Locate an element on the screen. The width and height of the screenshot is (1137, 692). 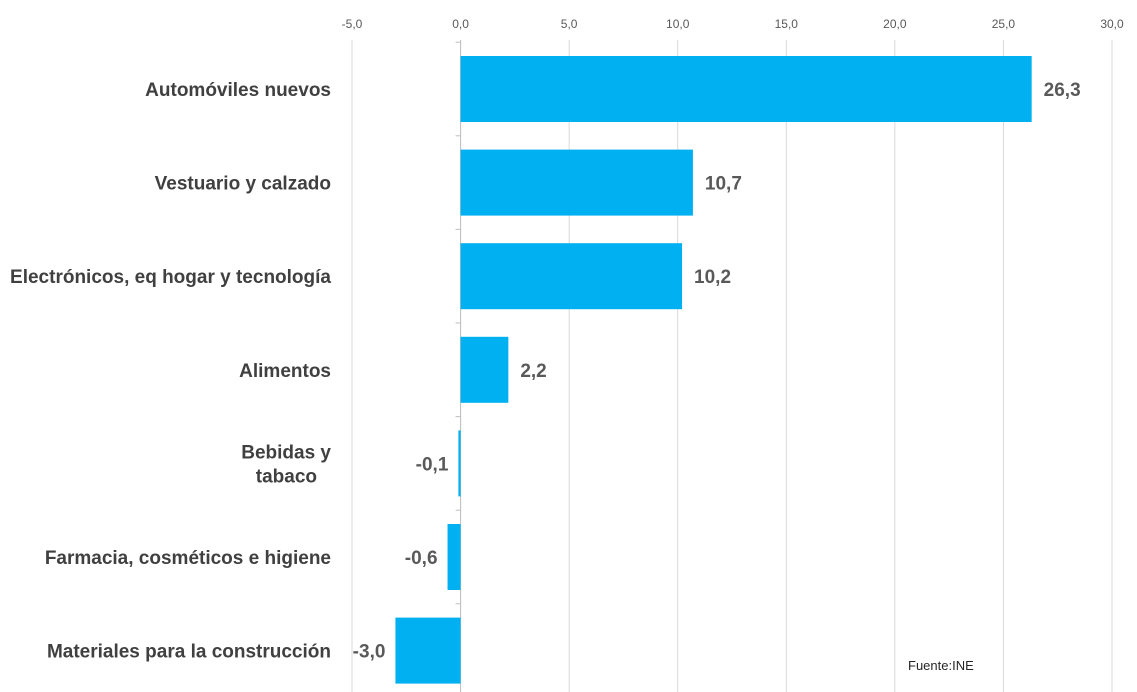
x-tick-label: 5,0 is located at coordinates (569, 24).